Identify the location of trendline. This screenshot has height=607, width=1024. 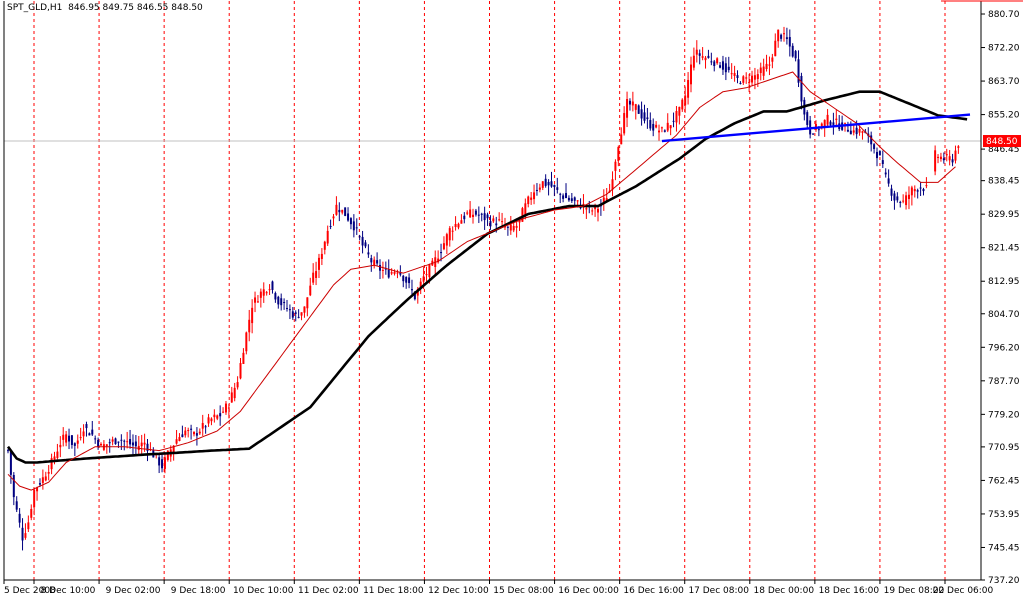
(816, 128).